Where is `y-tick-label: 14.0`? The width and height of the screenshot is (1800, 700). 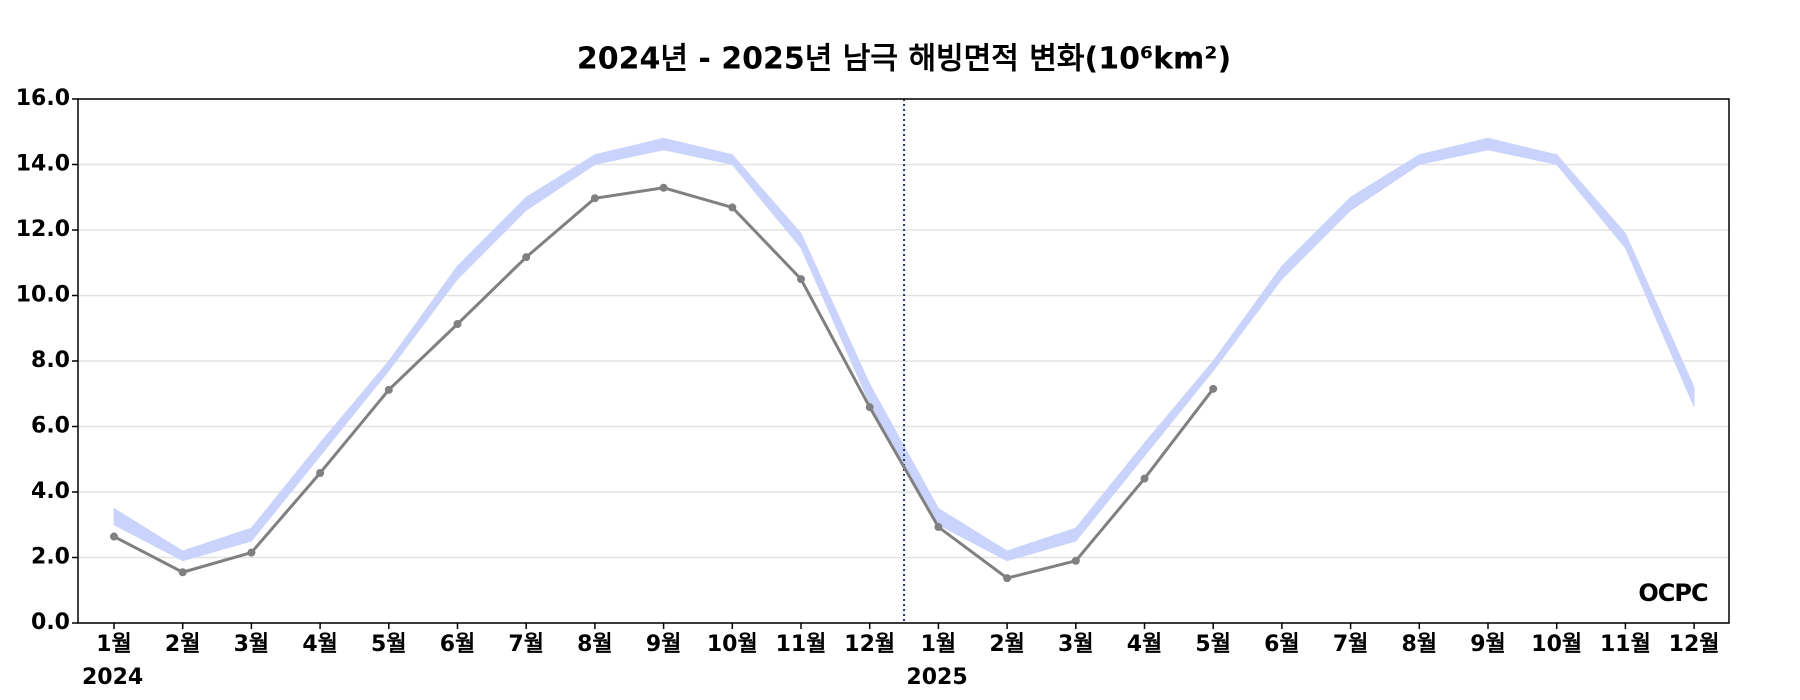 y-tick-label: 14.0 is located at coordinates (43, 164).